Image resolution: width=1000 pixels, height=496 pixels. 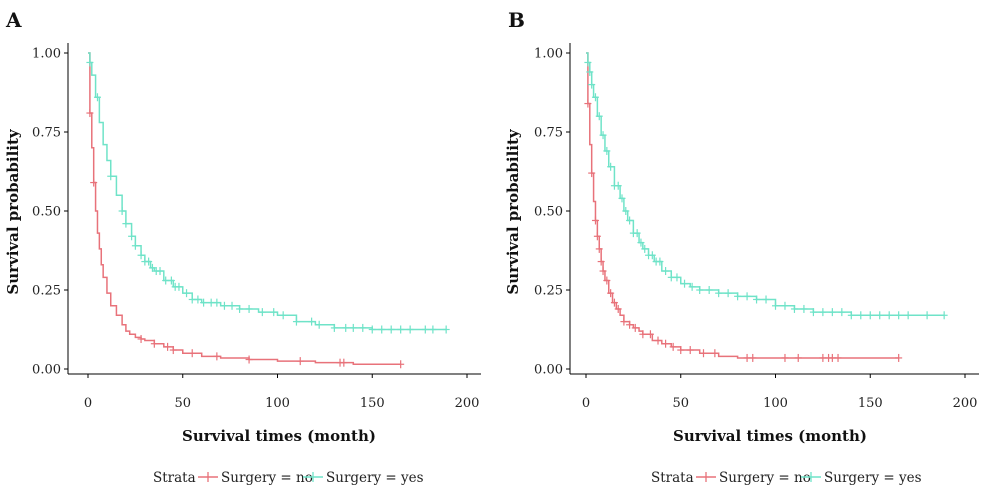 What do you see at coordinates (770, 436) in the screenshot?
I see `x-axis-title-b: Survival times (month)` at bounding box center [770, 436].